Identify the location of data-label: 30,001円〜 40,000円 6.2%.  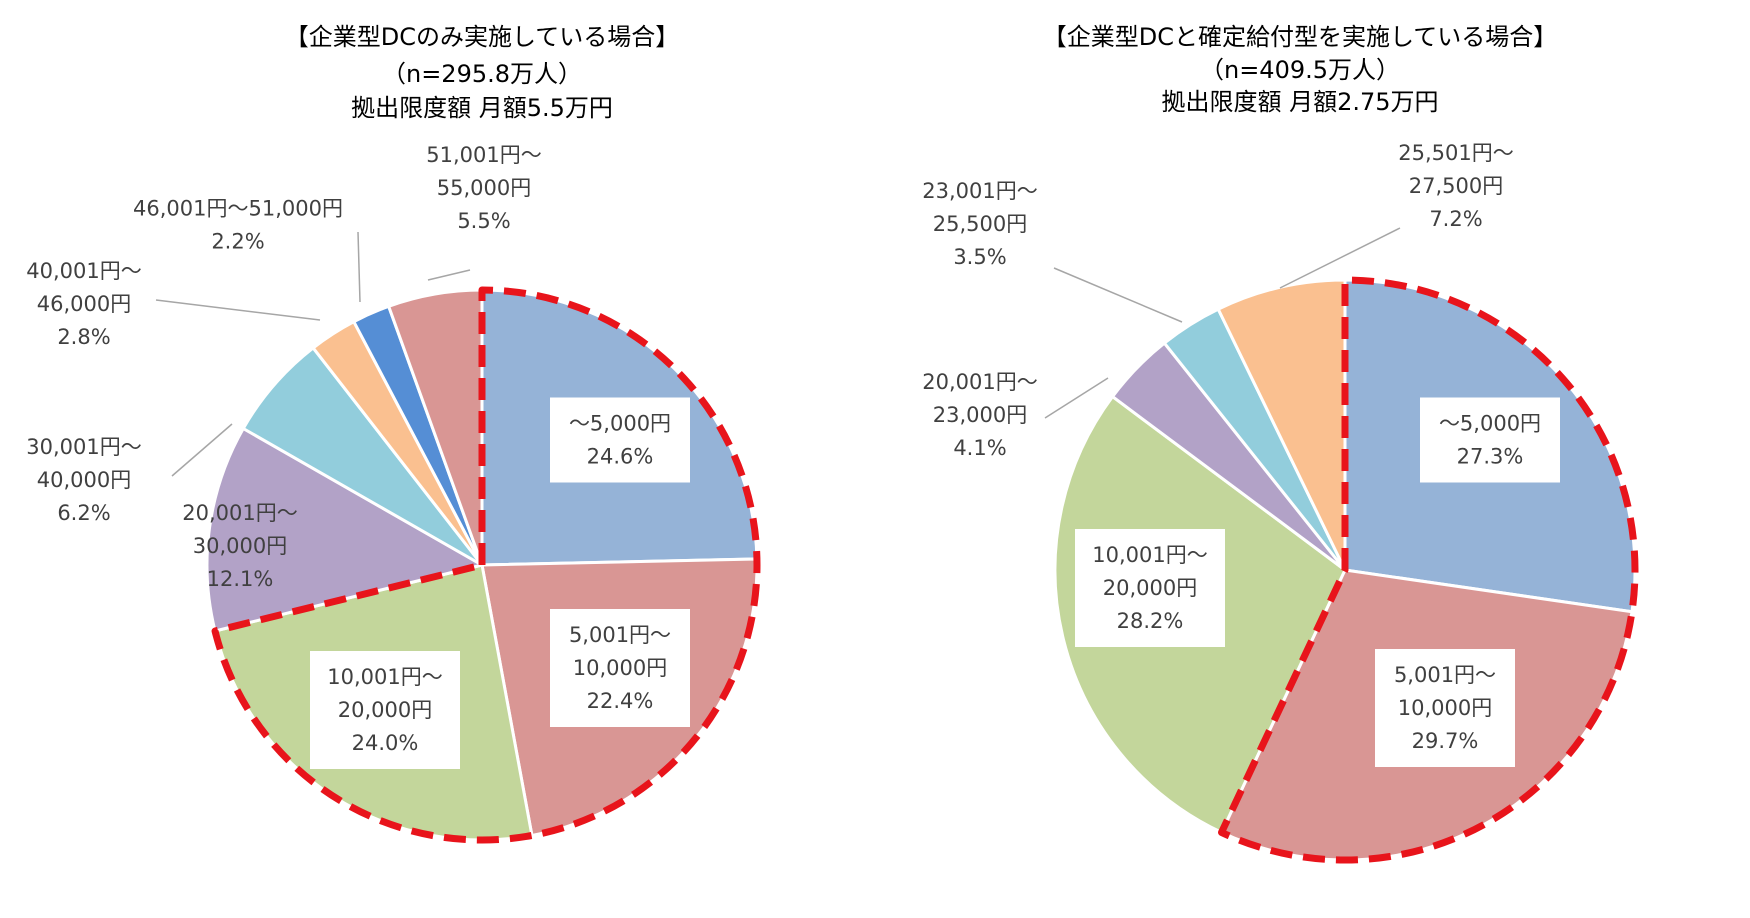
(83, 480).